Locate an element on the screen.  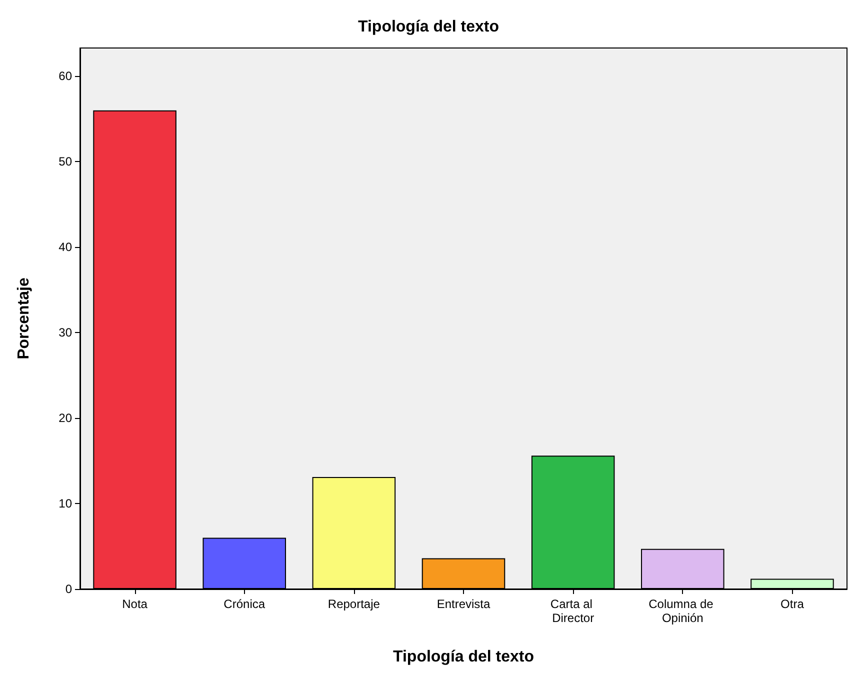
y-axis-title: Porcentaje is located at coordinates (24, 318).